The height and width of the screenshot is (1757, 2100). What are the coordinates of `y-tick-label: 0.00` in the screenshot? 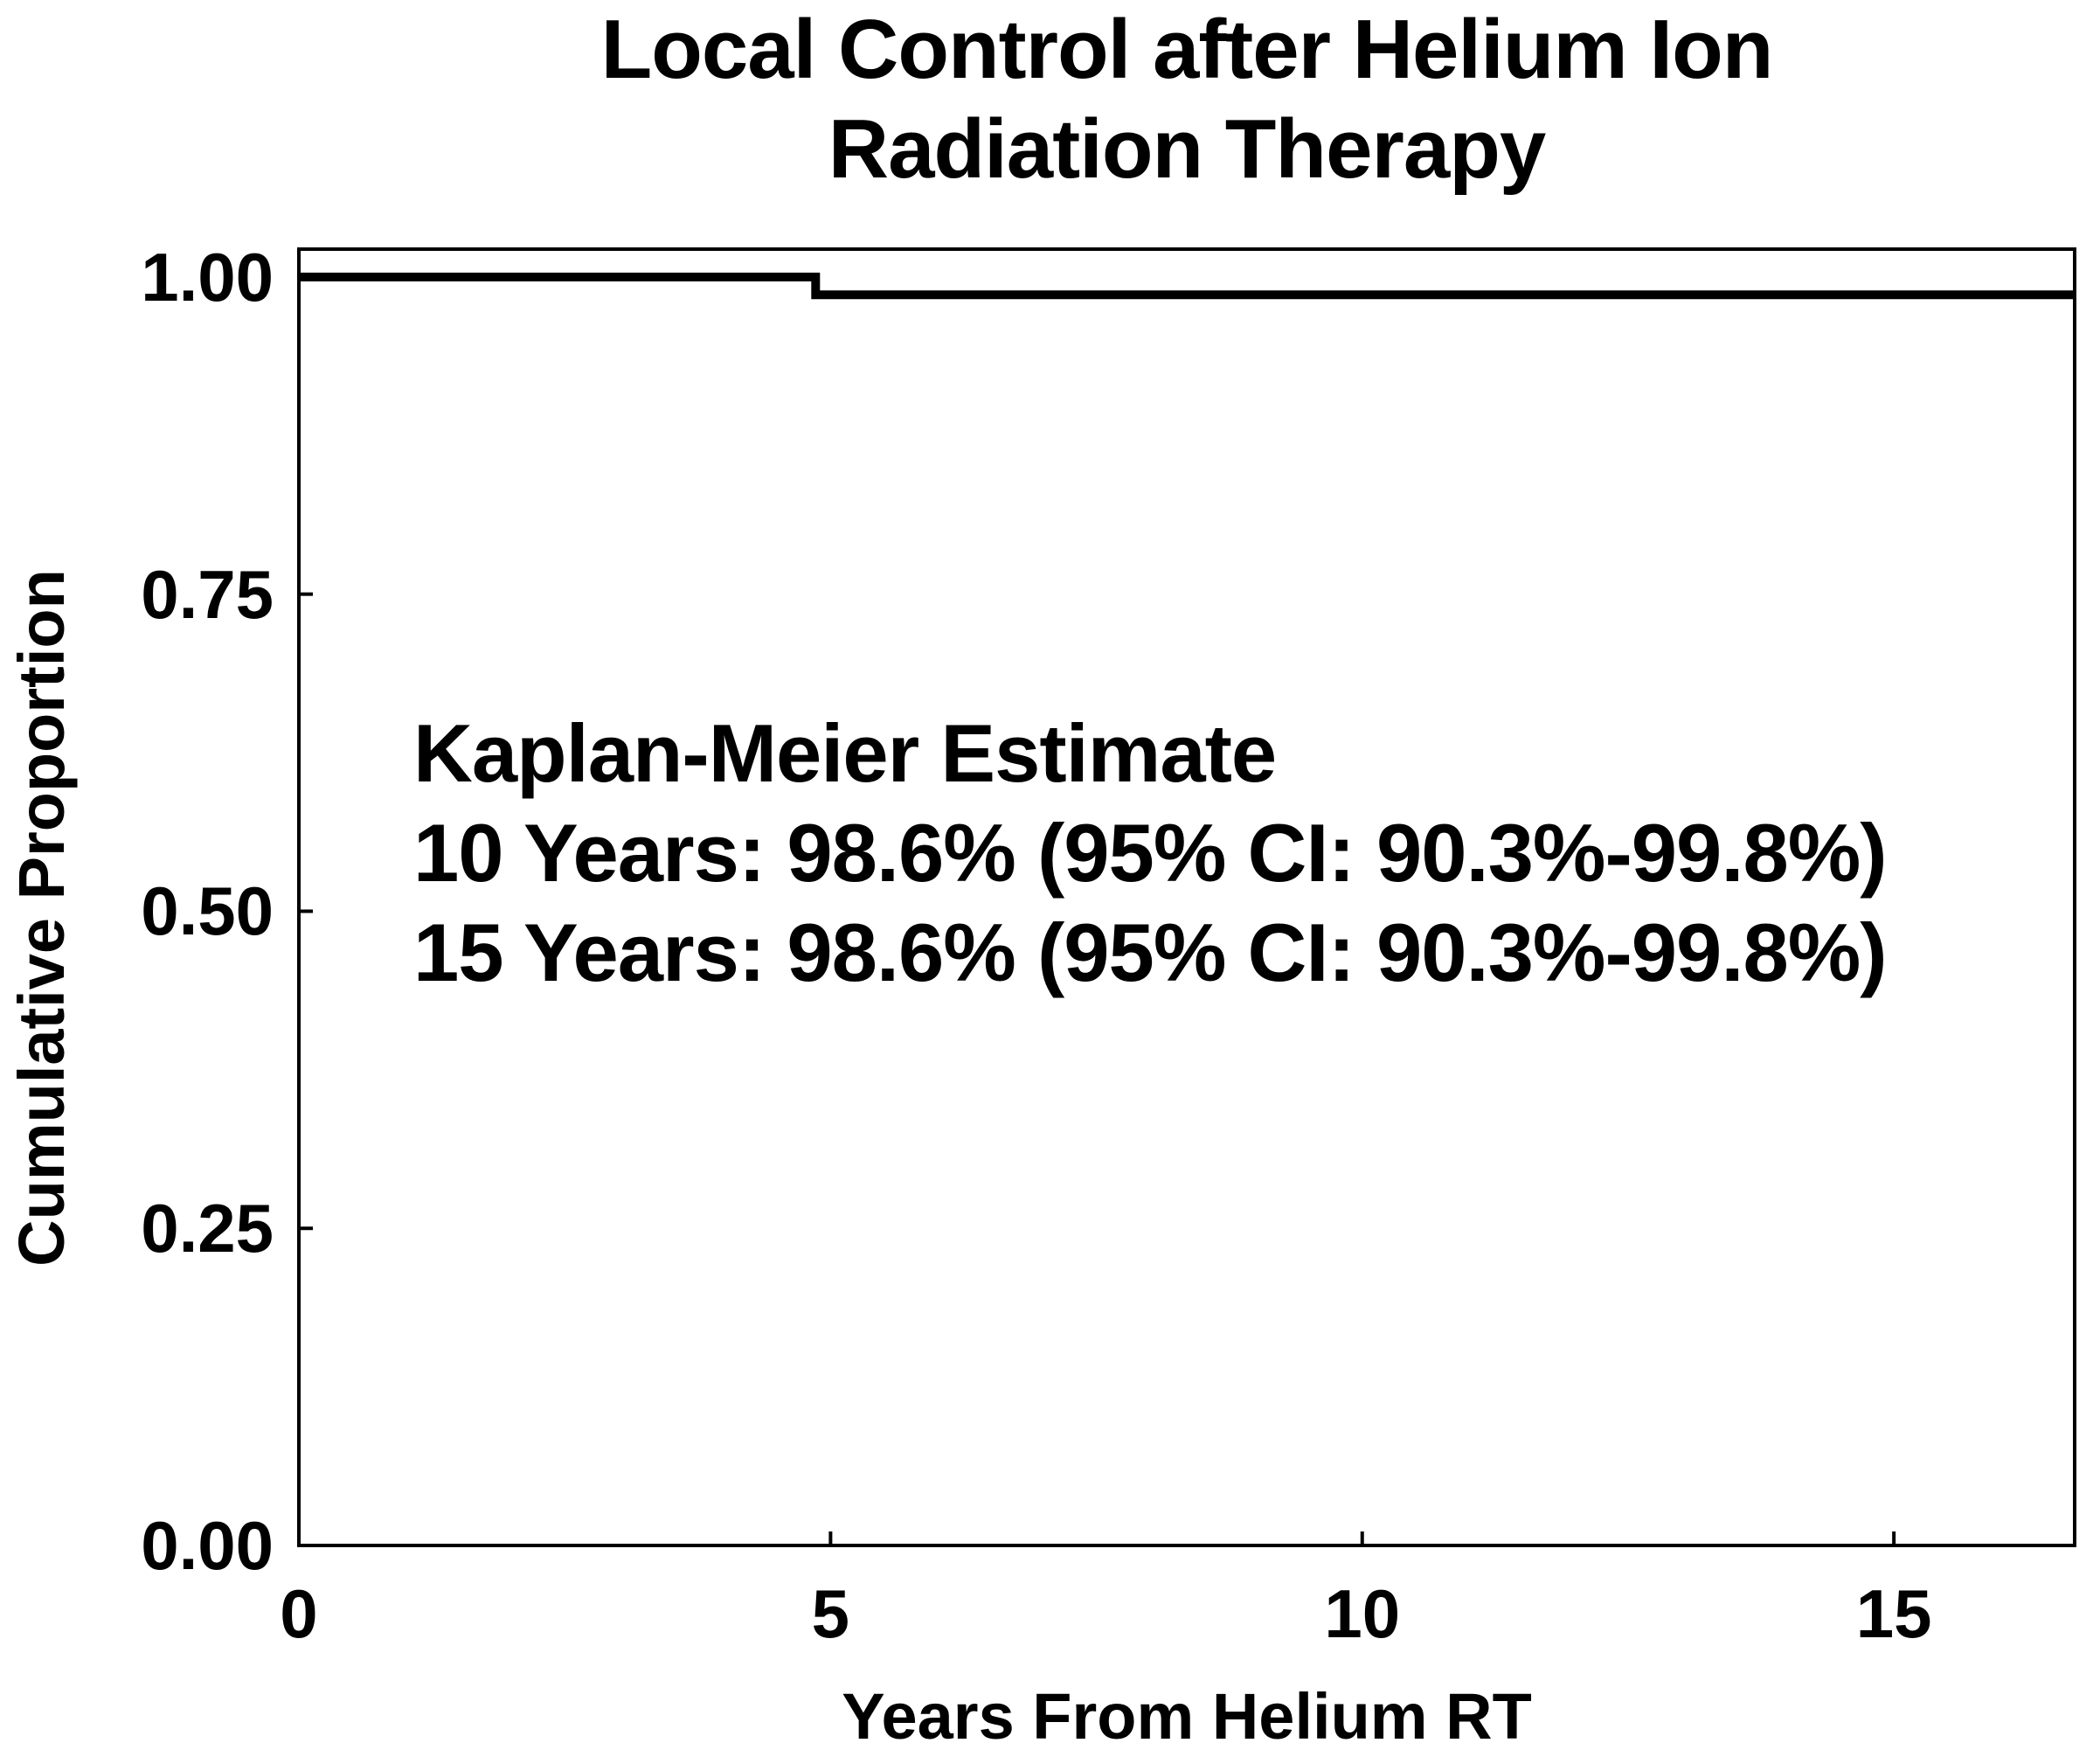 It's located at (207, 1545).